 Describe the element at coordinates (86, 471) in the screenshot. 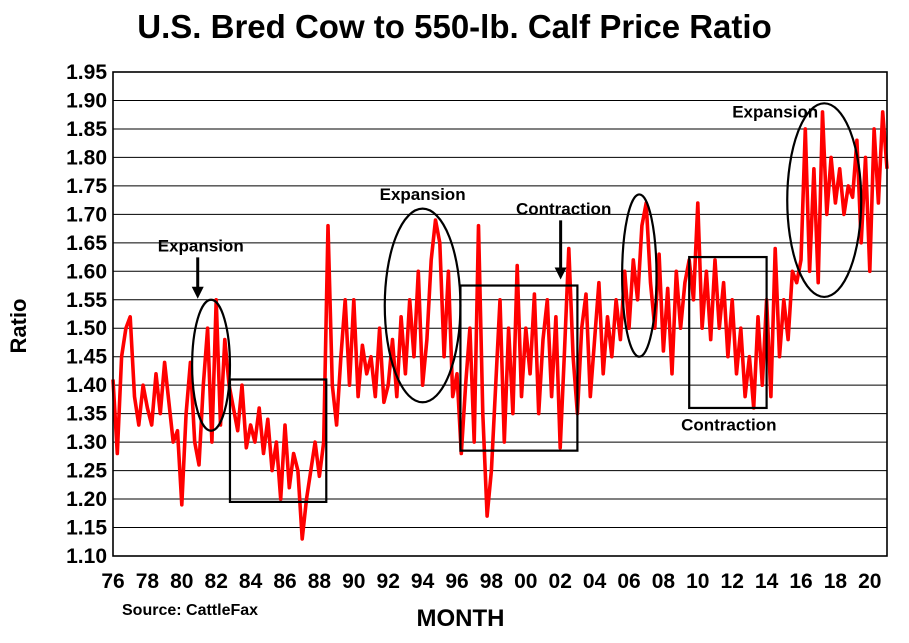

I see `y-tick-label: 1.25` at that location.